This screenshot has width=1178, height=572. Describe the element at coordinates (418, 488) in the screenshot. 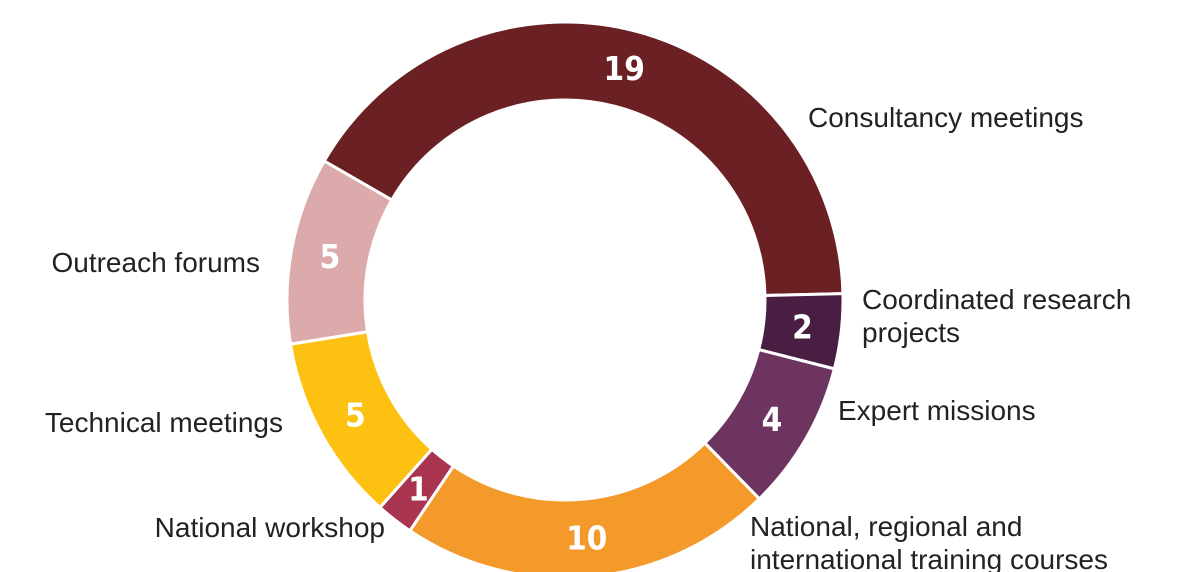

I see `value-label: 1` at that location.